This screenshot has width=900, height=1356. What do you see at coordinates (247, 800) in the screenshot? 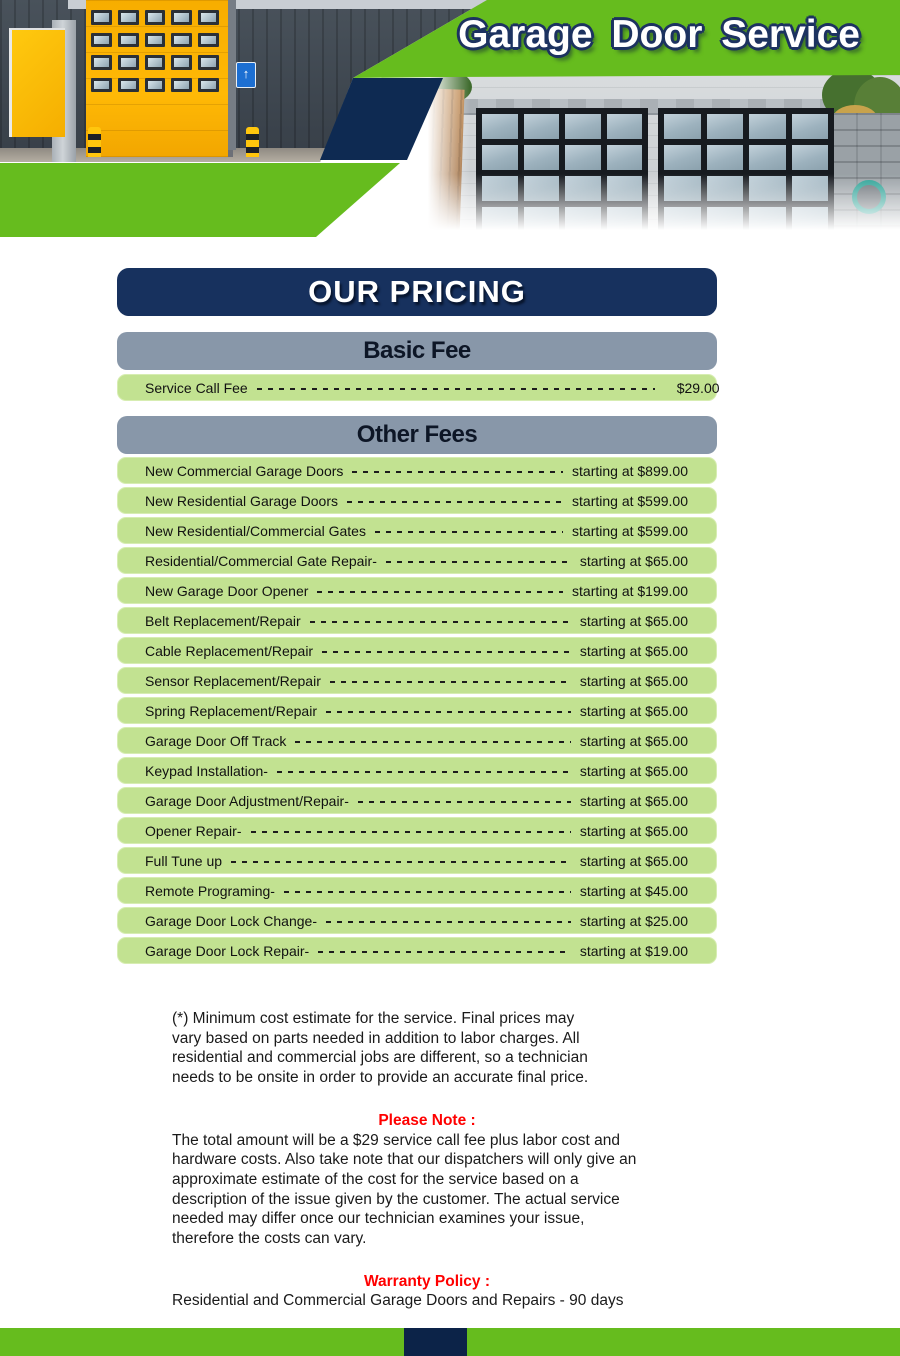
I see `fee-label: Garage Door Adjustment/Repair-` at bounding box center [247, 800].